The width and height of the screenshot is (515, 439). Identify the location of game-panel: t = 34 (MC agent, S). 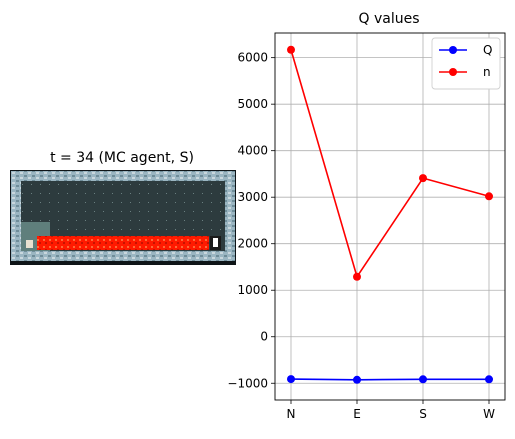
(123, 207).